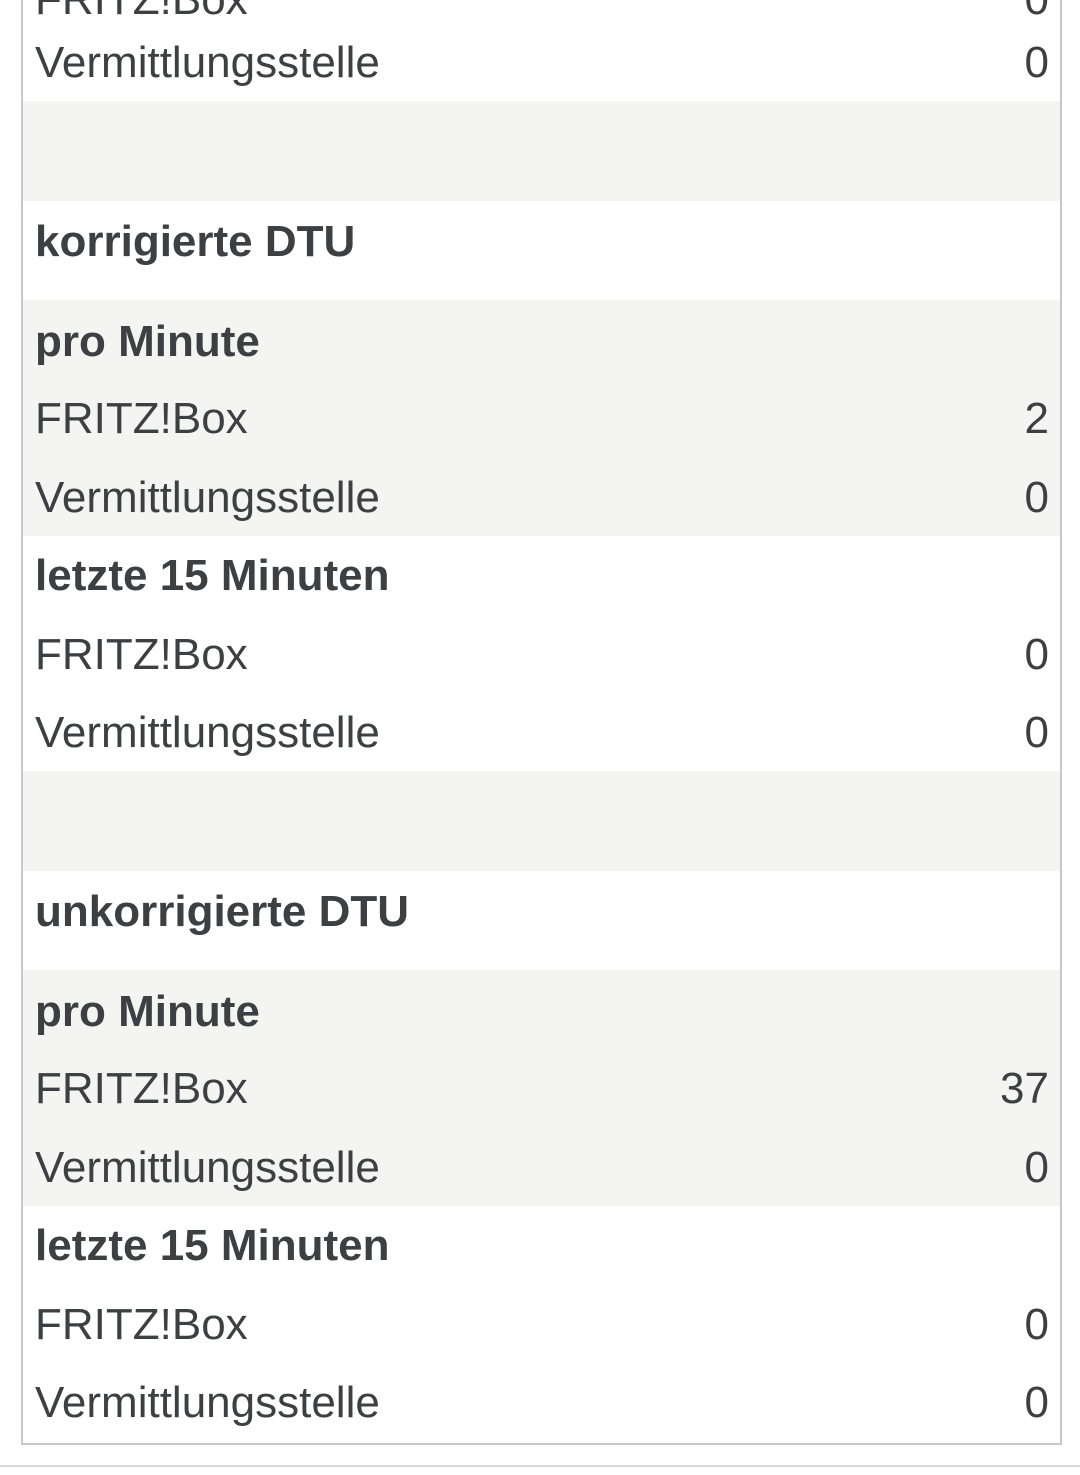  I want to click on fritzbox-label-partial: FRITZ!Box, so click(141, 11).